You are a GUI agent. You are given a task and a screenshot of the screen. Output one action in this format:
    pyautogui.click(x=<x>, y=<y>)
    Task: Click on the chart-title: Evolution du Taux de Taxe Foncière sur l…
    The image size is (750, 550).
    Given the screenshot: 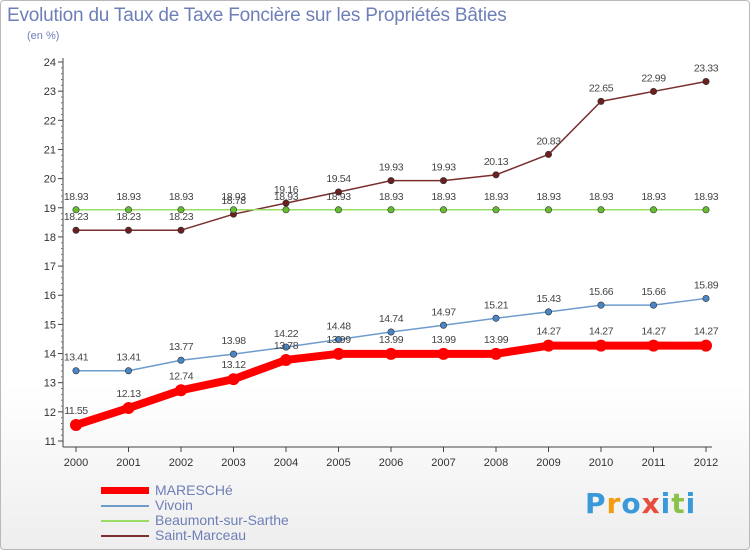 What is the action you would take?
    pyautogui.click(x=257, y=15)
    